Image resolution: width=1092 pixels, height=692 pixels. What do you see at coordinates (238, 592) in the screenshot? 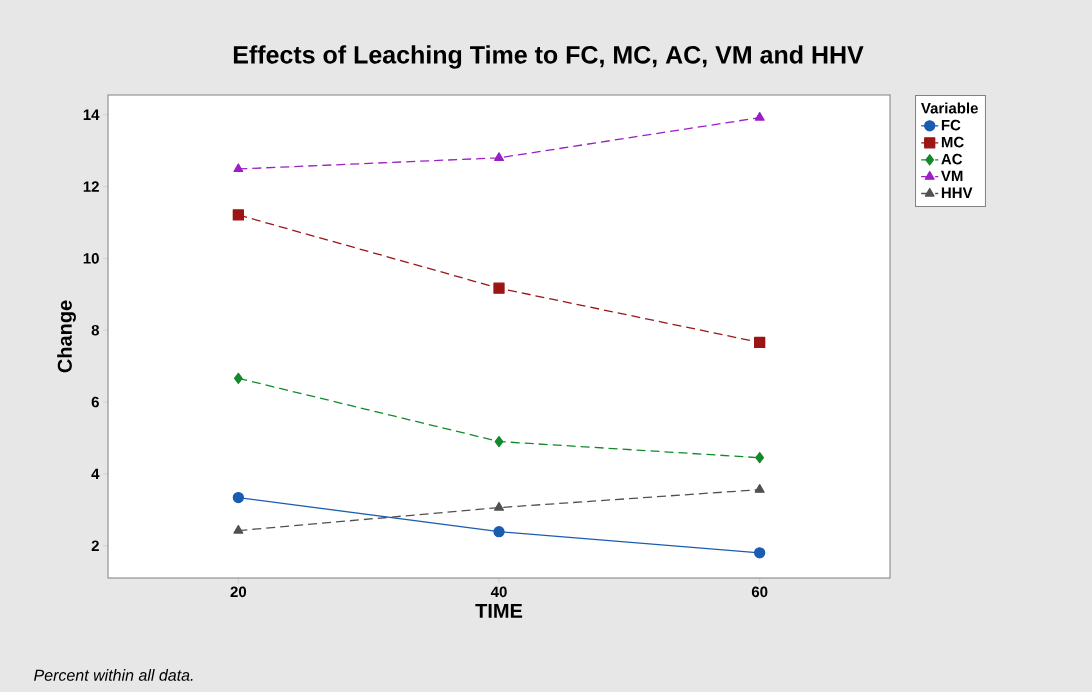
I see `x-tick-label: 20` at bounding box center [238, 592].